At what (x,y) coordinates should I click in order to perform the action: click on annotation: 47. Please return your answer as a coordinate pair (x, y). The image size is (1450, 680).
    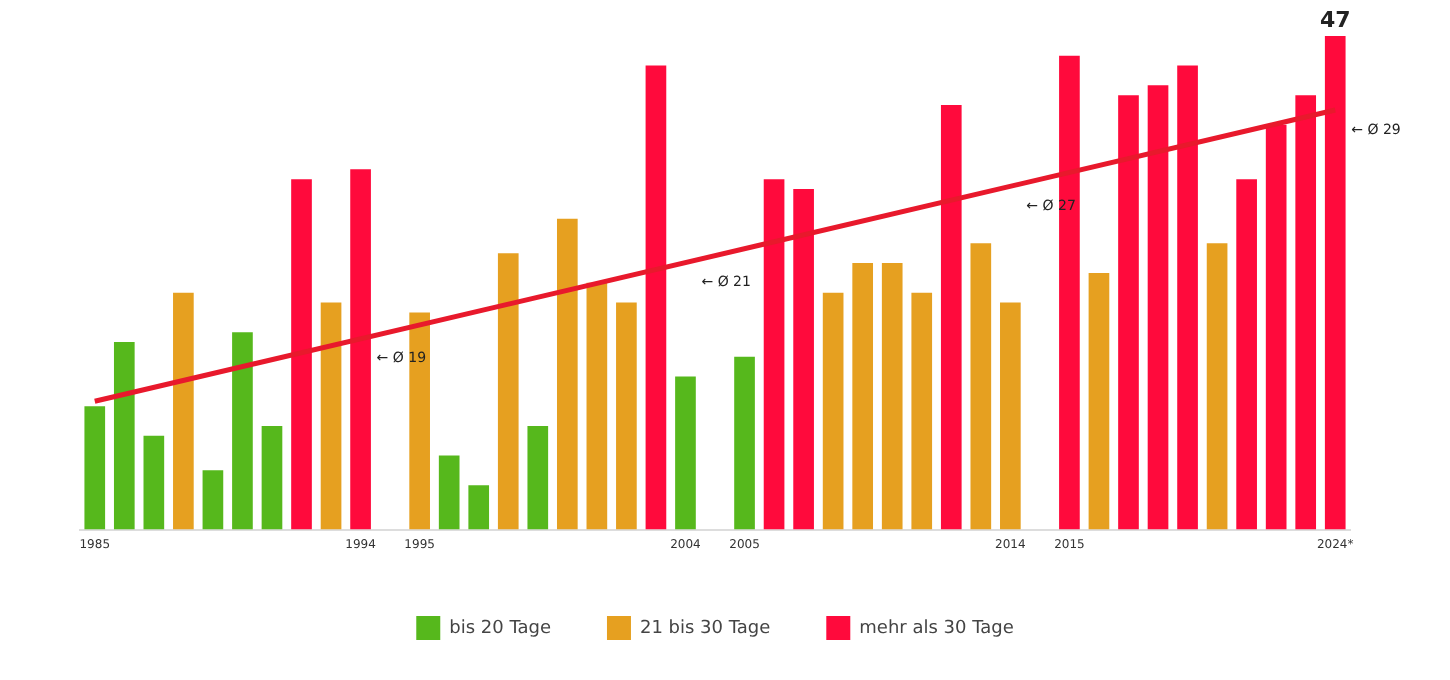
    Looking at the image, I should click on (1335, 19).